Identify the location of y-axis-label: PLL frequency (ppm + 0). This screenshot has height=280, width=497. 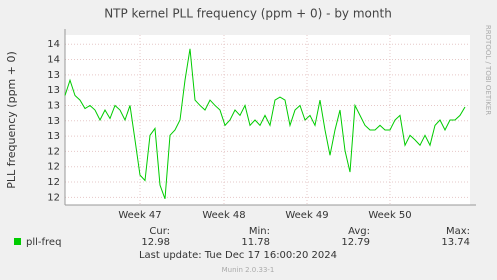
(11, 120).